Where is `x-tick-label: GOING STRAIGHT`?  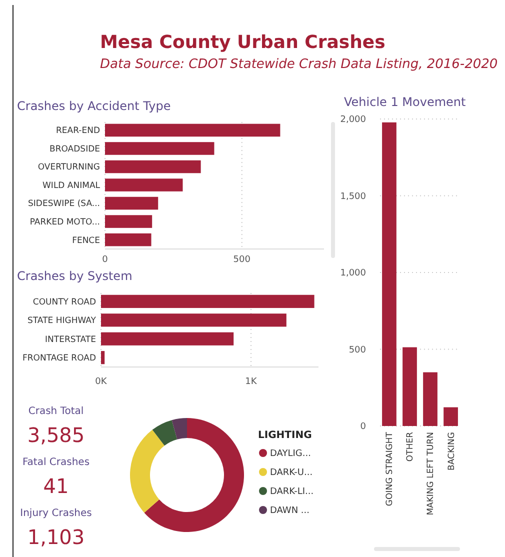
x-tick-label: GOING STRAIGHT is located at coordinates (390, 468).